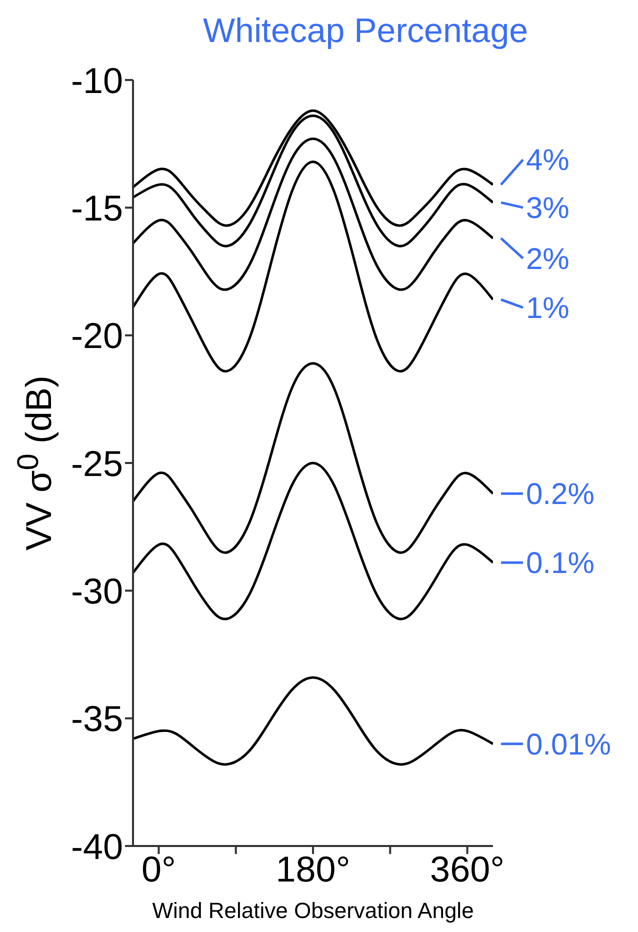 This screenshot has width=638, height=932. Describe the element at coordinates (96, 80) in the screenshot. I see `y-tick-label: -10` at that location.